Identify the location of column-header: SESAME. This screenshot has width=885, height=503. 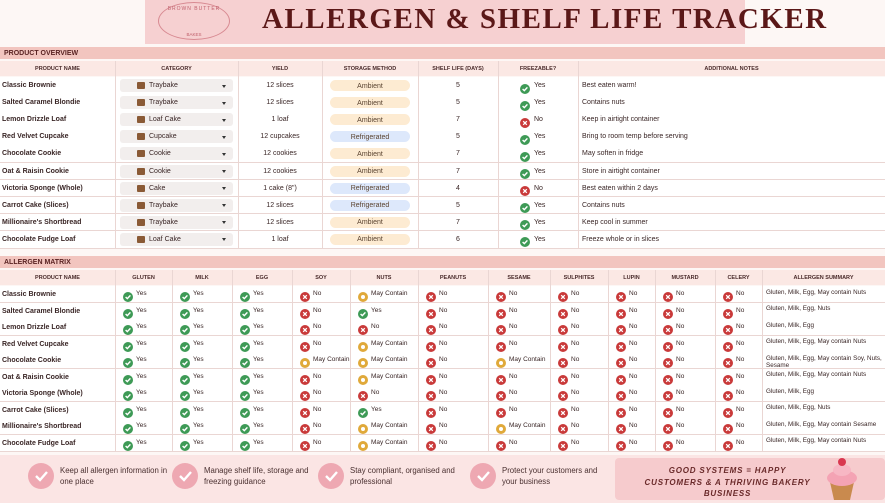
(519, 278).